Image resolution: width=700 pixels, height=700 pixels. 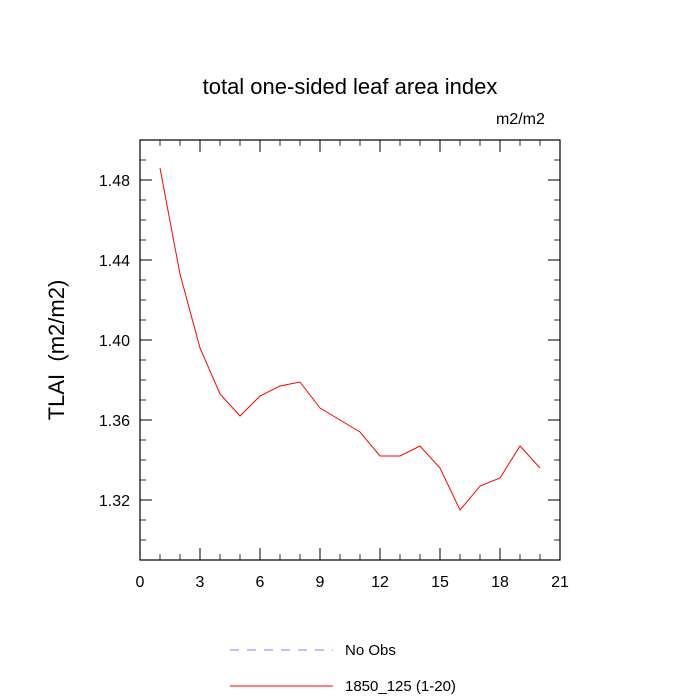 I want to click on x-tick-label: 3, so click(x=200, y=582).